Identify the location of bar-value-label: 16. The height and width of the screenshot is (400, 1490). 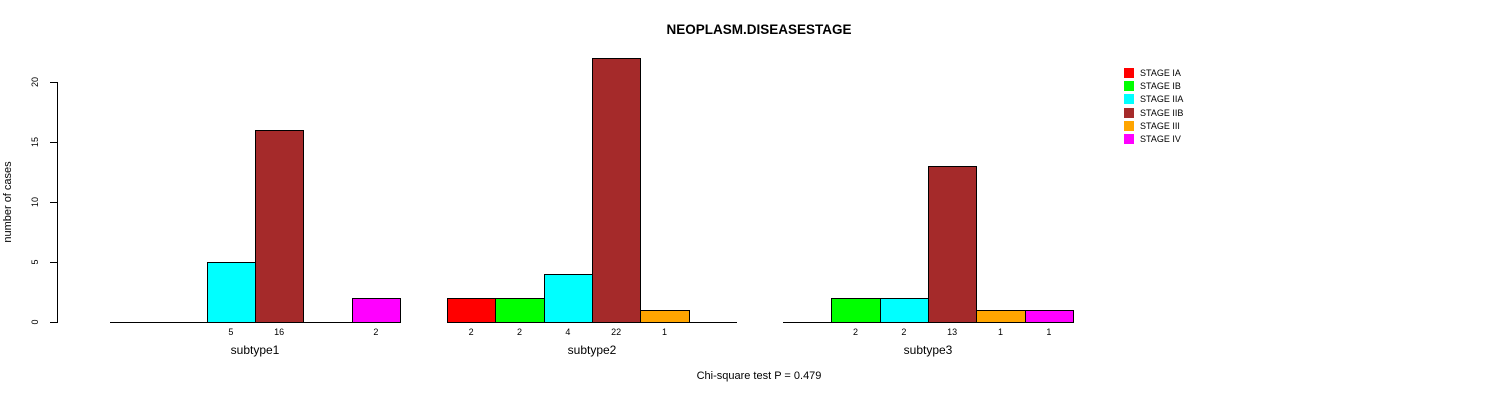
(279, 332).